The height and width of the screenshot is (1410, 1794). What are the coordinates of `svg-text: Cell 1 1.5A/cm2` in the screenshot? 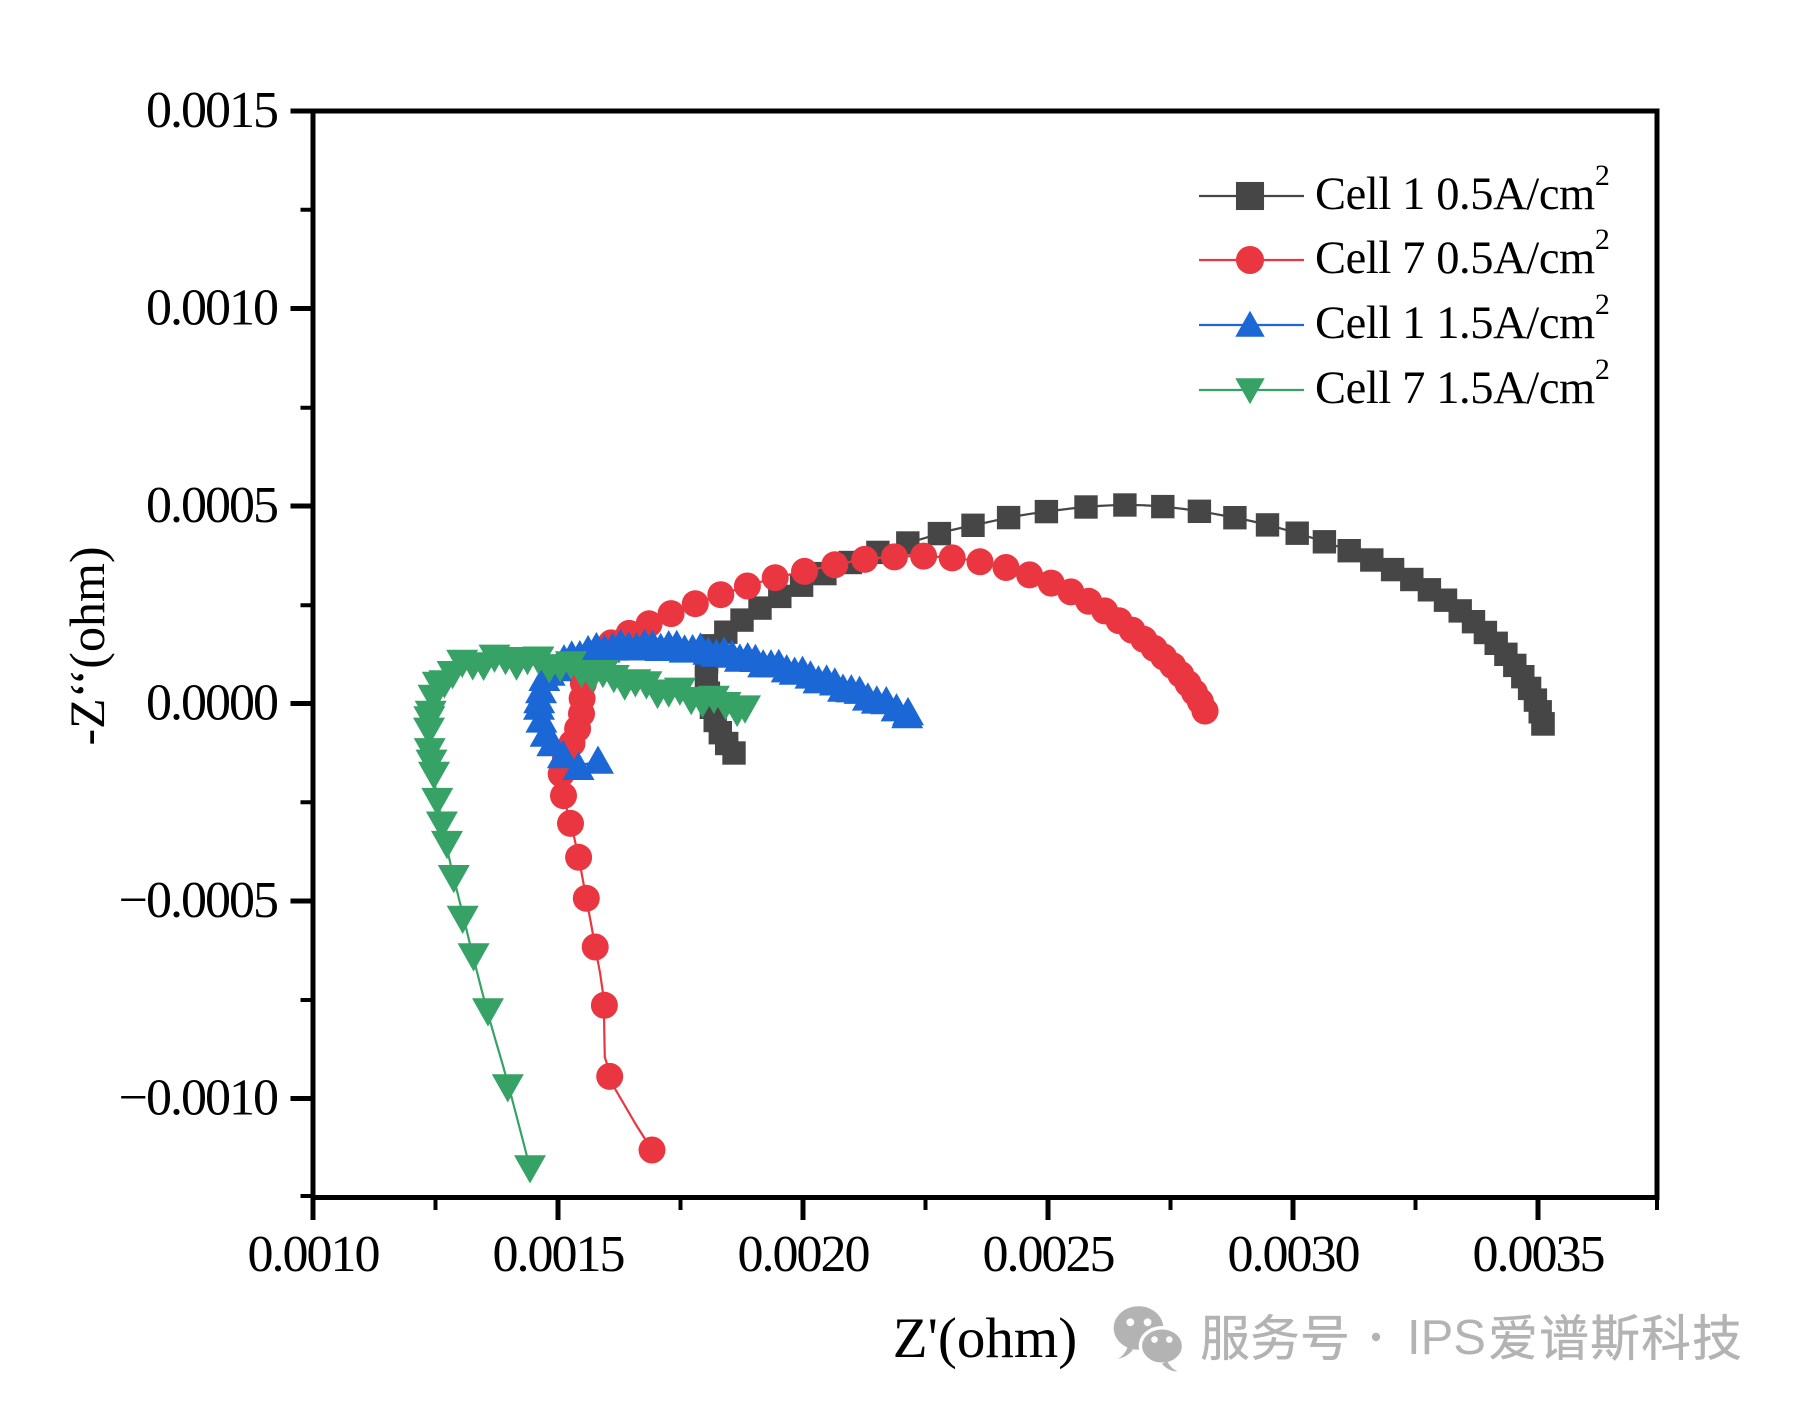 It's located at (1462, 318).